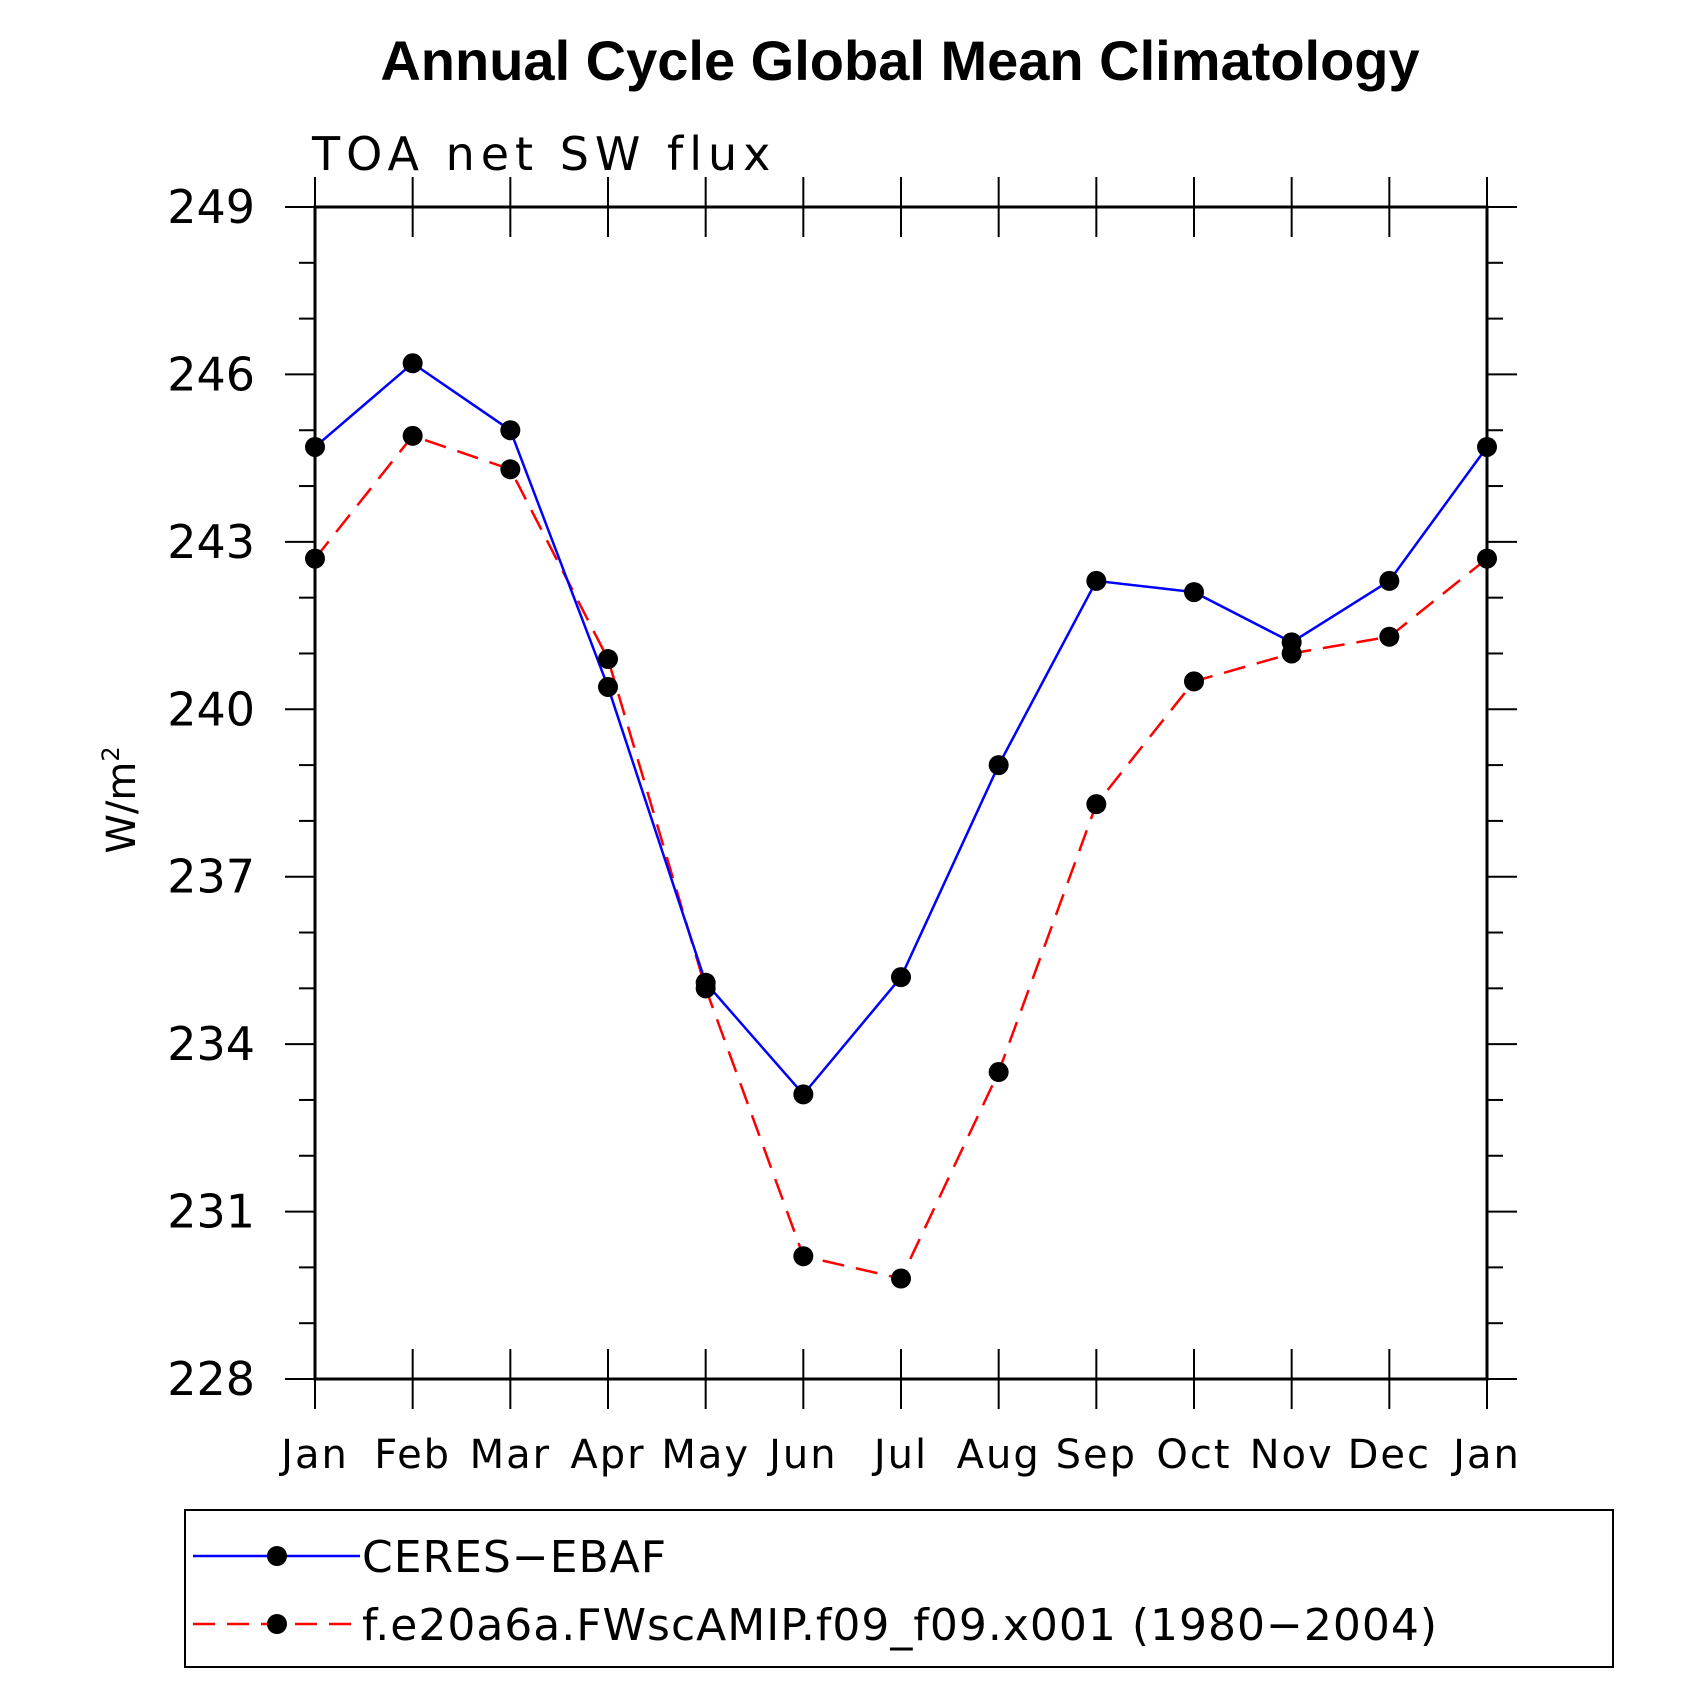  Describe the element at coordinates (1389, 1455) in the screenshot. I see `x-tick-label: Dec` at that location.